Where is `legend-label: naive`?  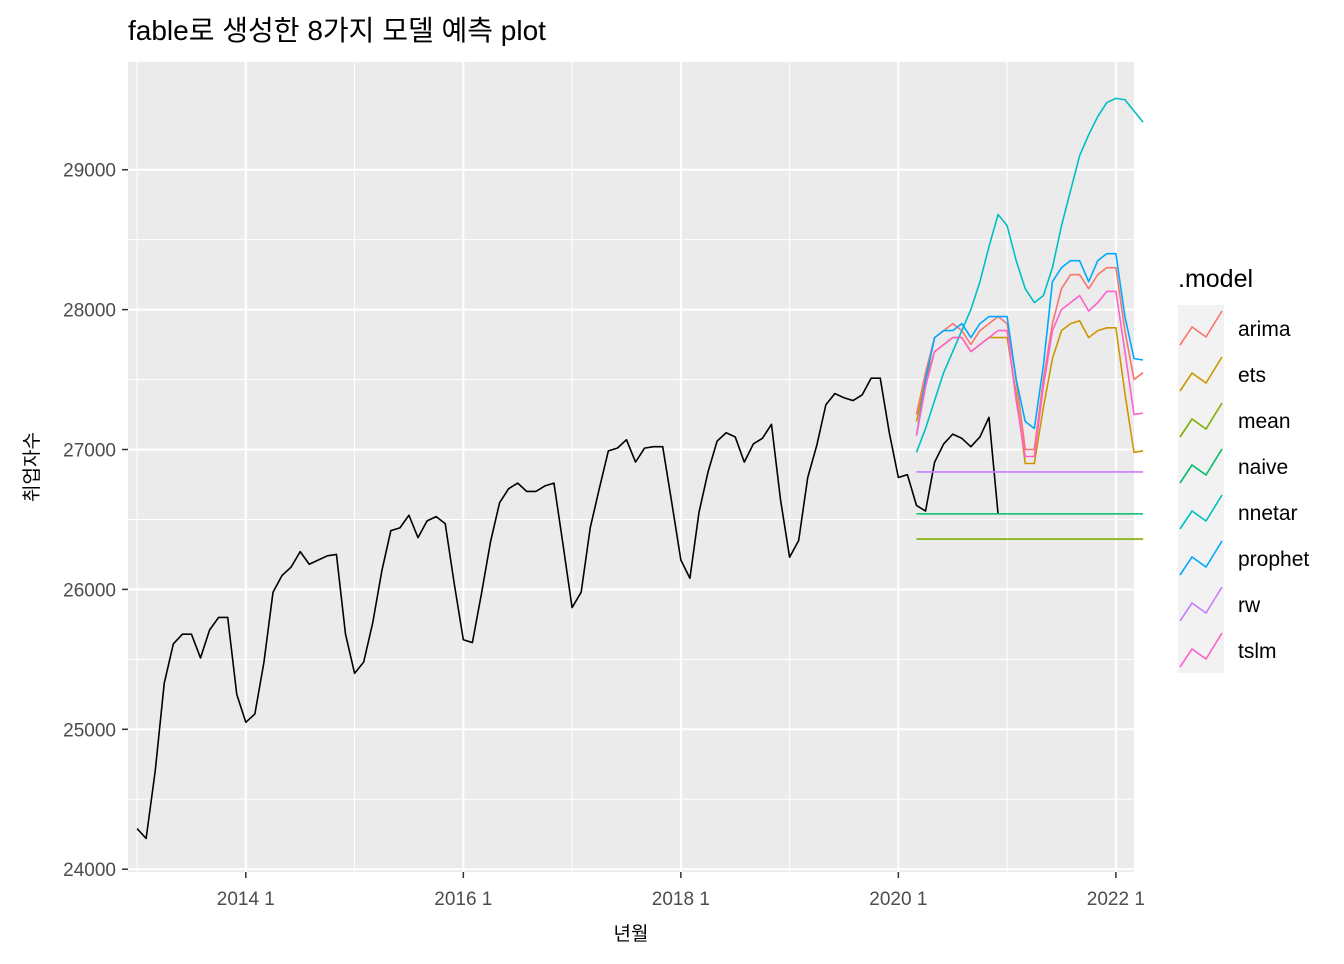 legend-label: naive is located at coordinates (1263, 467).